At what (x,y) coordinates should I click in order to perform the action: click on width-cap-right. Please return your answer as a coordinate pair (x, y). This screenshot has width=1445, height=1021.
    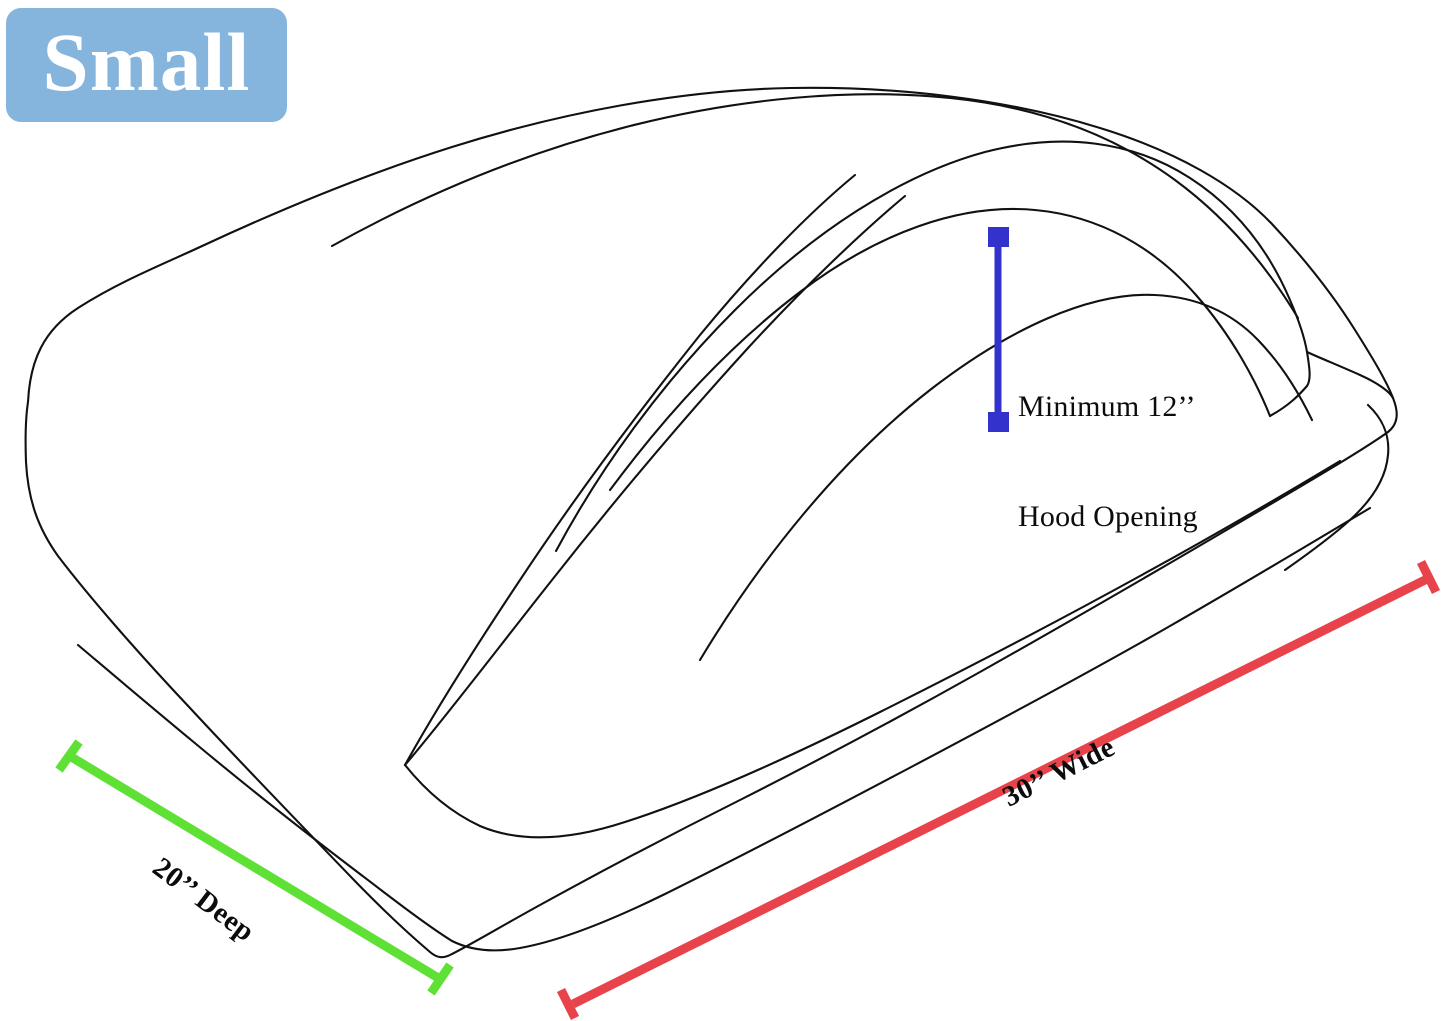
    Looking at the image, I should click on (1428, 577).